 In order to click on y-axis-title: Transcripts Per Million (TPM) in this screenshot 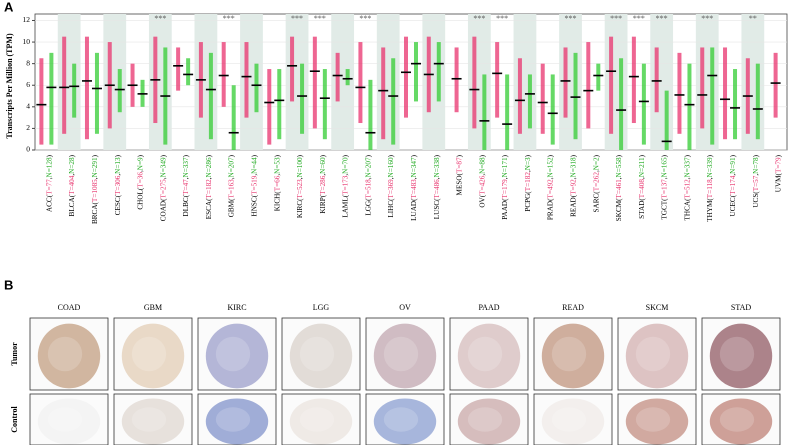, I will do `click(9, 86)`.